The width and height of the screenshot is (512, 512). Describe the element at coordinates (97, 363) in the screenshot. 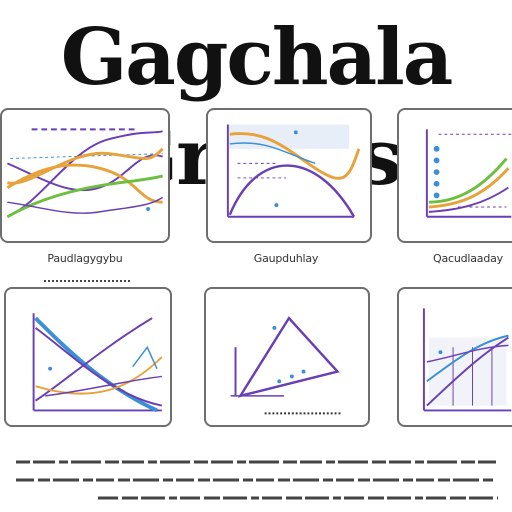

I see `cross-chart-illustration` at that location.